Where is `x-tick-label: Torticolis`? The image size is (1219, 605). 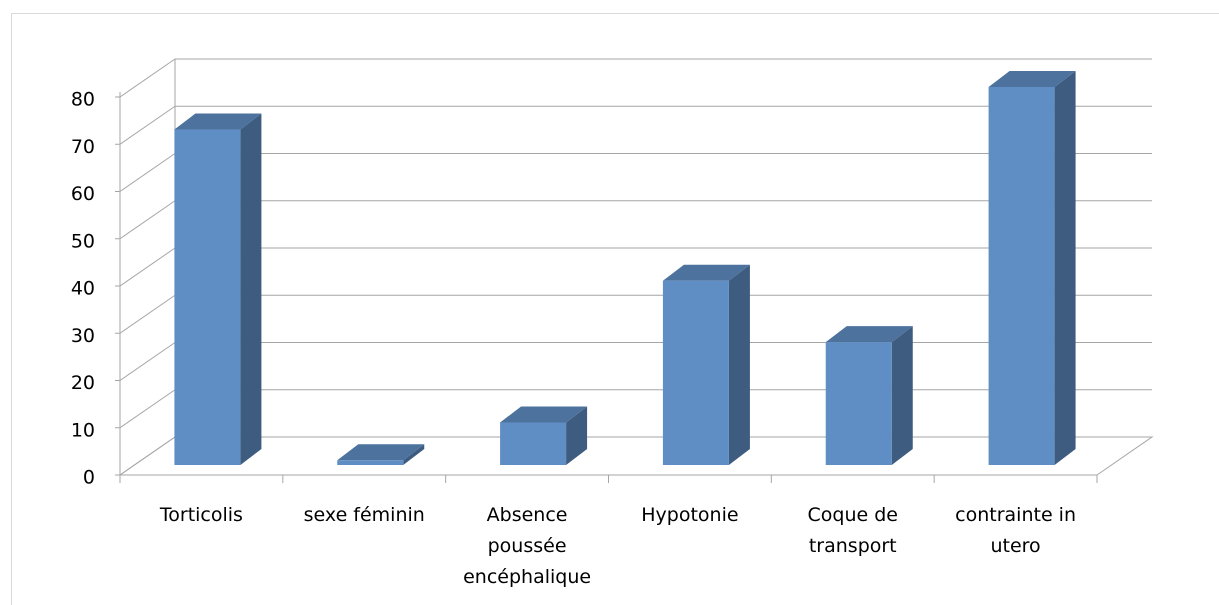 x-tick-label: Torticolis is located at coordinates (201, 515).